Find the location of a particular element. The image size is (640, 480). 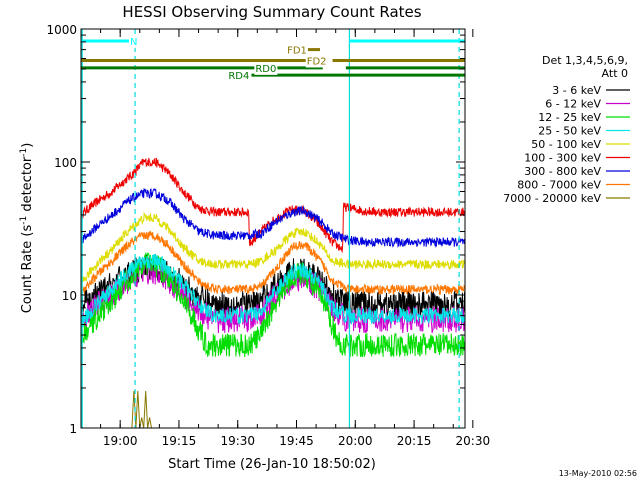

y-axis-label-mid: detector is located at coordinates (27, 186).